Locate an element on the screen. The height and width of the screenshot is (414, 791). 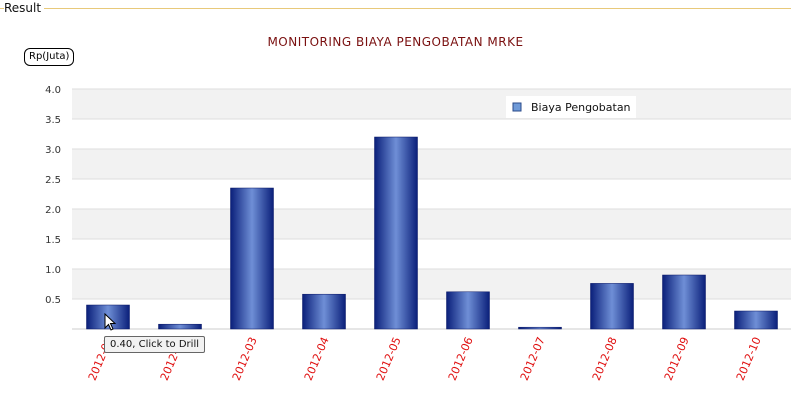
x-tick-label: 2012-10 is located at coordinates (749, 358).